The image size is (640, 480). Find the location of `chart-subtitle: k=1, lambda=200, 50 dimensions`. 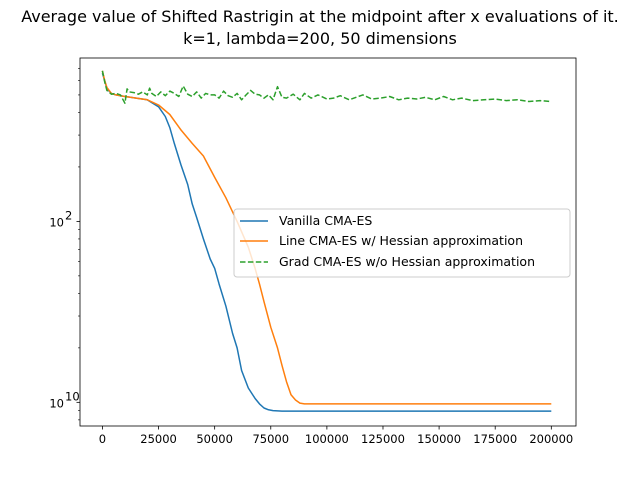

chart-subtitle: k=1, lambda=200, 50 dimensions is located at coordinates (320, 38).